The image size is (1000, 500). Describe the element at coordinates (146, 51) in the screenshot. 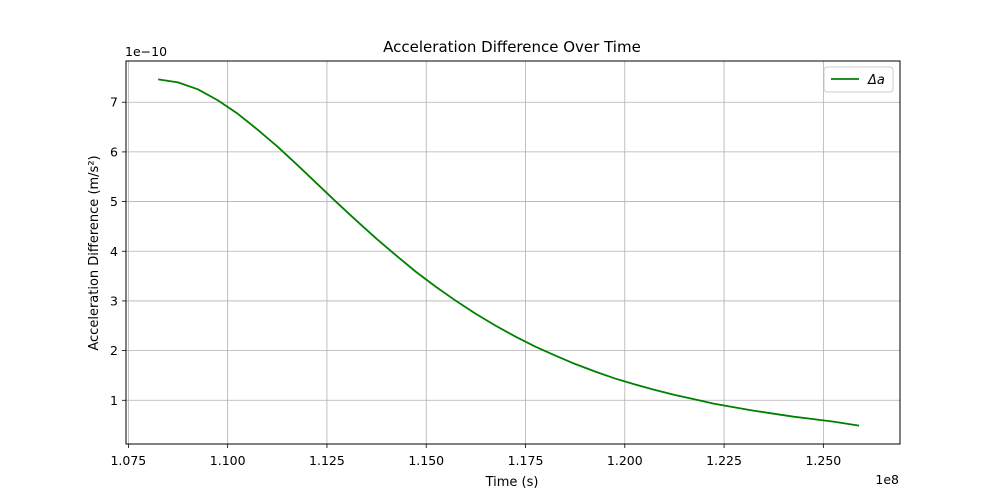

I see `y-axis-offset-label: 1e−10` at that location.